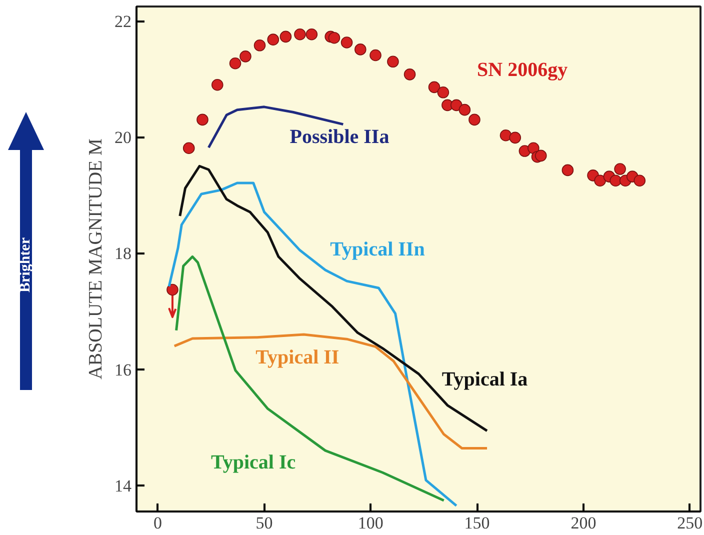  I want to click on y-tick-label: 14, so click(123, 486).